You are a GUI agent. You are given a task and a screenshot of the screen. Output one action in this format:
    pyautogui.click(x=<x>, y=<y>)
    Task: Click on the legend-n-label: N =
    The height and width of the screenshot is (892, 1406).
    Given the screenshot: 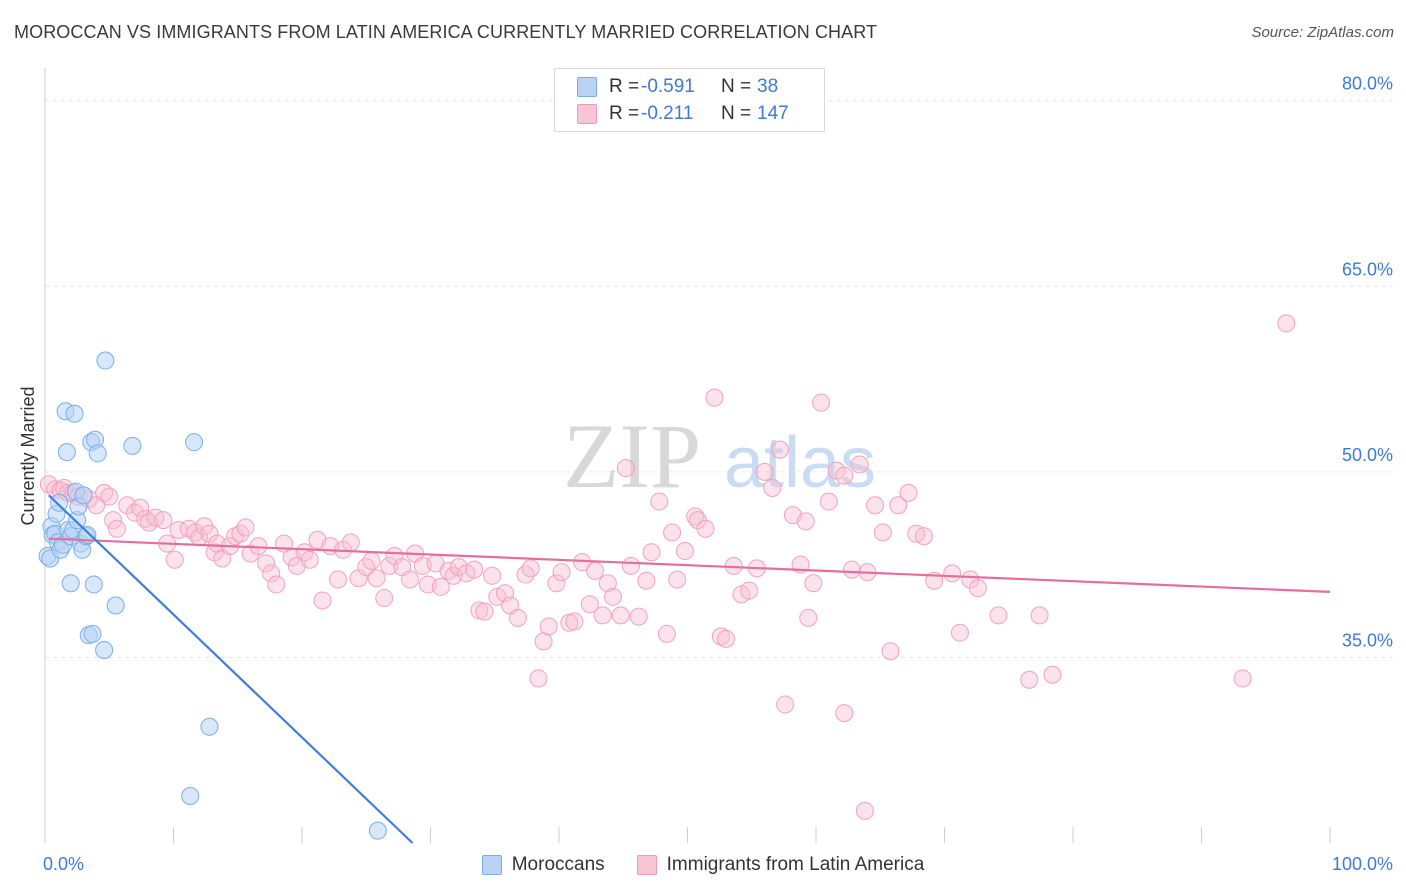 What is the action you would take?
    pyautogui.click(x=736, y=86)
    